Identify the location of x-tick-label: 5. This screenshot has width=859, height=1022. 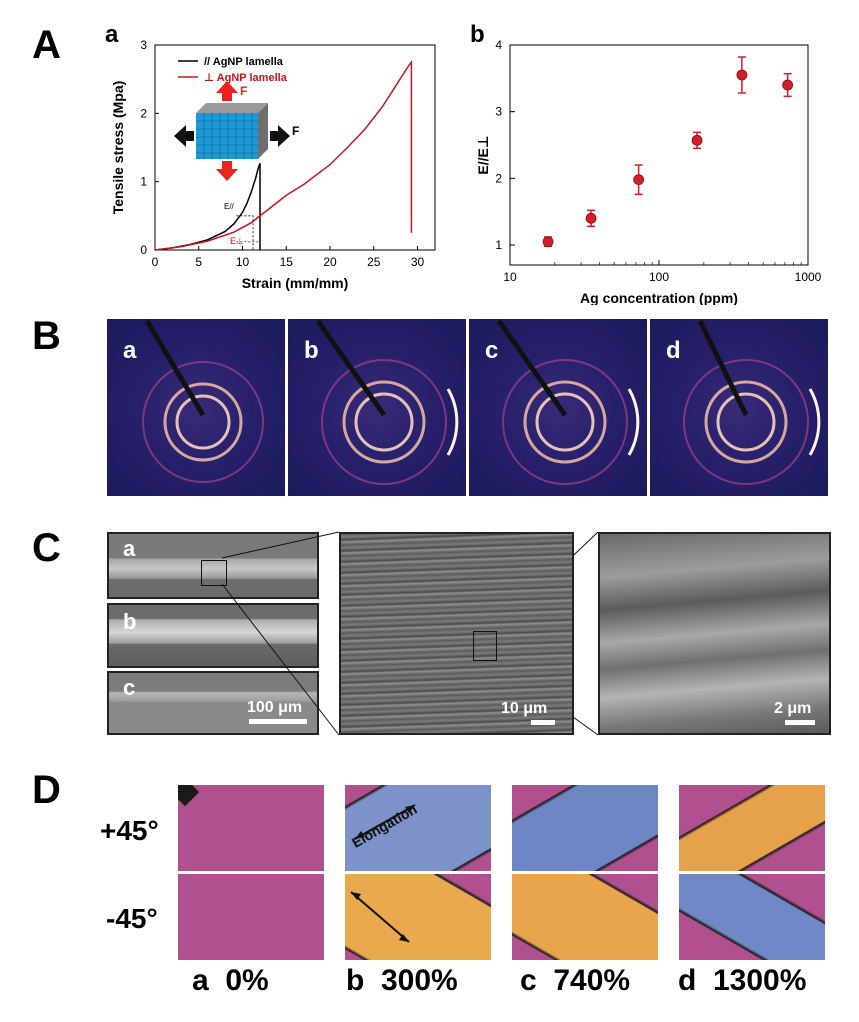
(198, 262).